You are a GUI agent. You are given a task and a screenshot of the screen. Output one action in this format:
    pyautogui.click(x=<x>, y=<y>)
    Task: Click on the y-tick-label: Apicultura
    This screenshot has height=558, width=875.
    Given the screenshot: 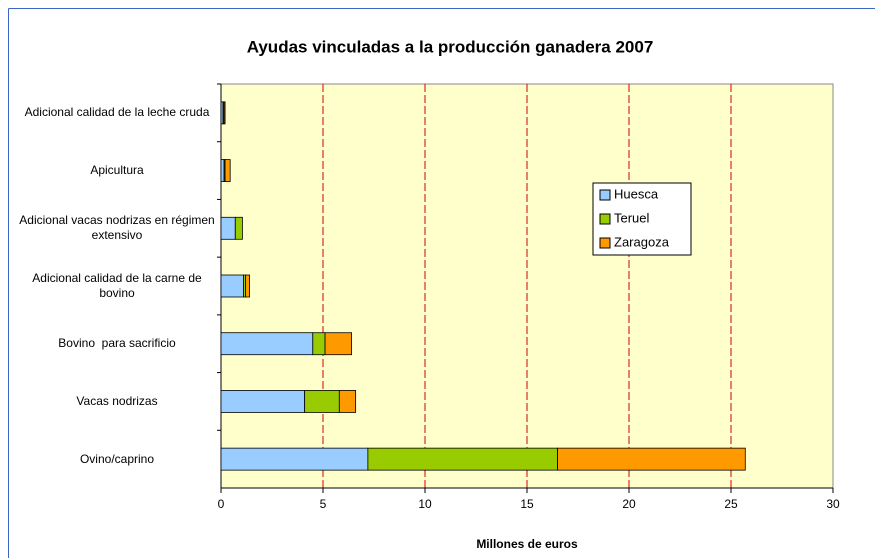 What is the action you would take?
    pyautogui.click(x=117, y=170)
    